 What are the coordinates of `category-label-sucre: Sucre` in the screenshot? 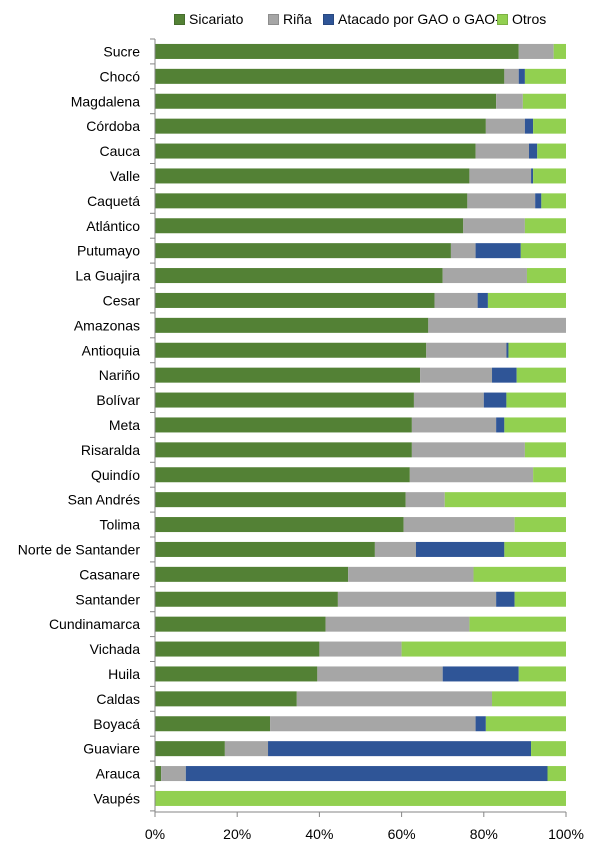 It's located at (121, 51).